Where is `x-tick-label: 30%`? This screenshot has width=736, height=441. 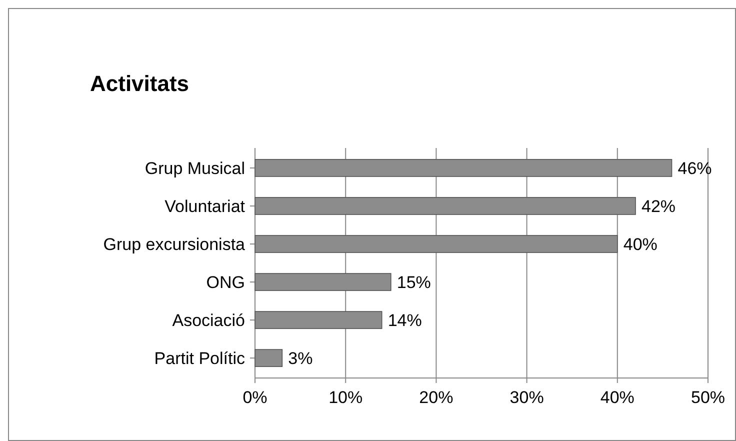
x-tick-label: 30% is located at coordinates (527, 397).